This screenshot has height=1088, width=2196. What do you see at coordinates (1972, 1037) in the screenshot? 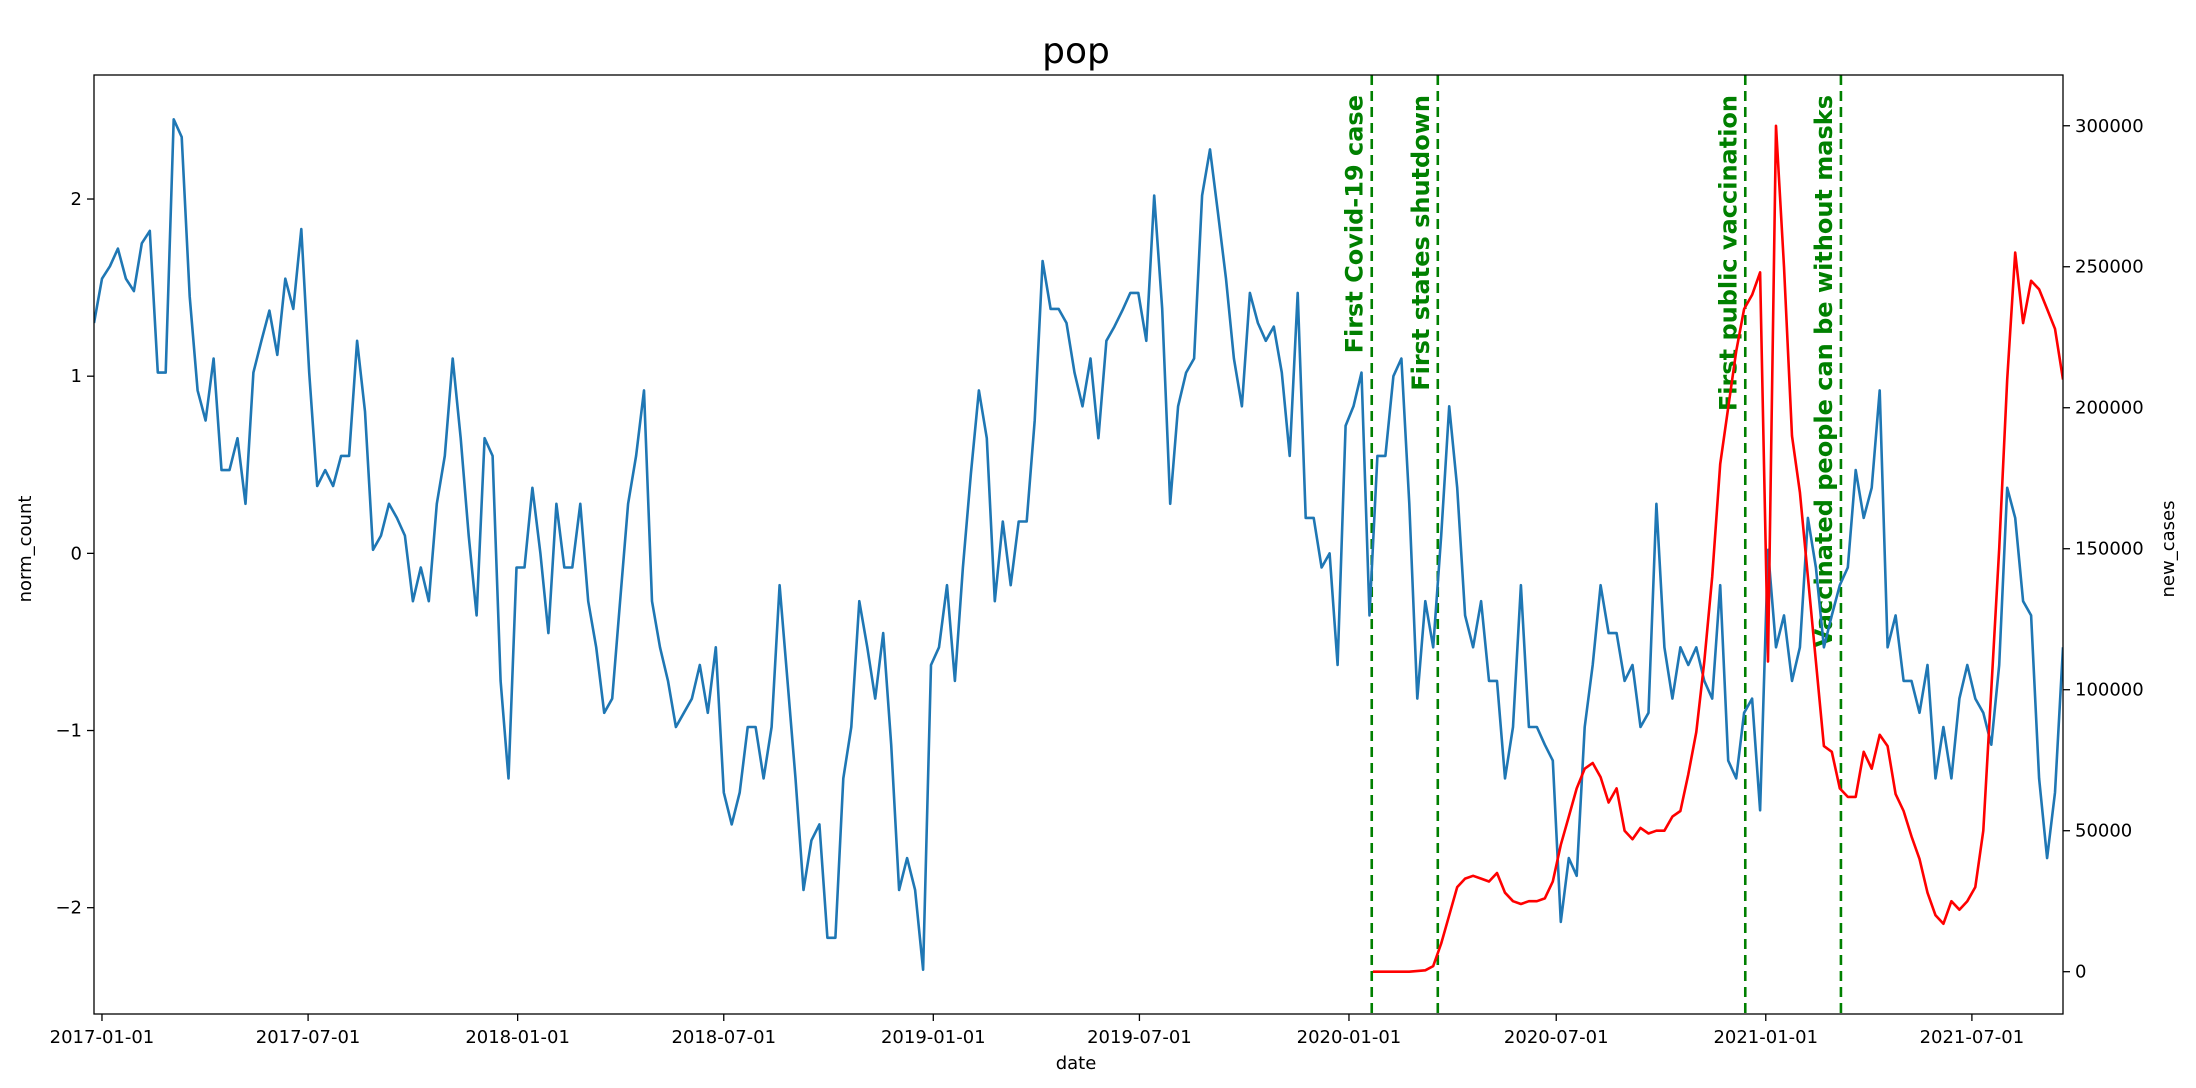
I see `x-tick-label: 2021-07-01` at bounding box center [1972, 1037].